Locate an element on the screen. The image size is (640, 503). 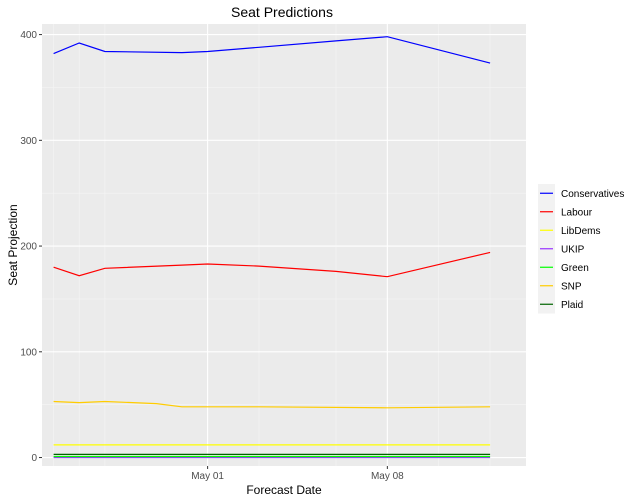
y-tick-label: 300 is located at coordinates (28, 141).